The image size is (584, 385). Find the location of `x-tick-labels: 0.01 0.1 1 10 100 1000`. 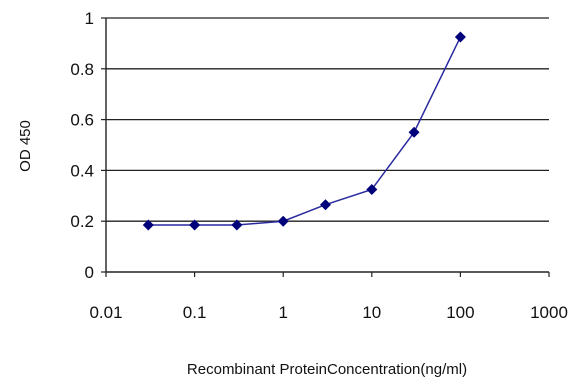

x-tick-labels: 0.01 0.1 1 10 100 1000 is located at coordinates (328, 312).